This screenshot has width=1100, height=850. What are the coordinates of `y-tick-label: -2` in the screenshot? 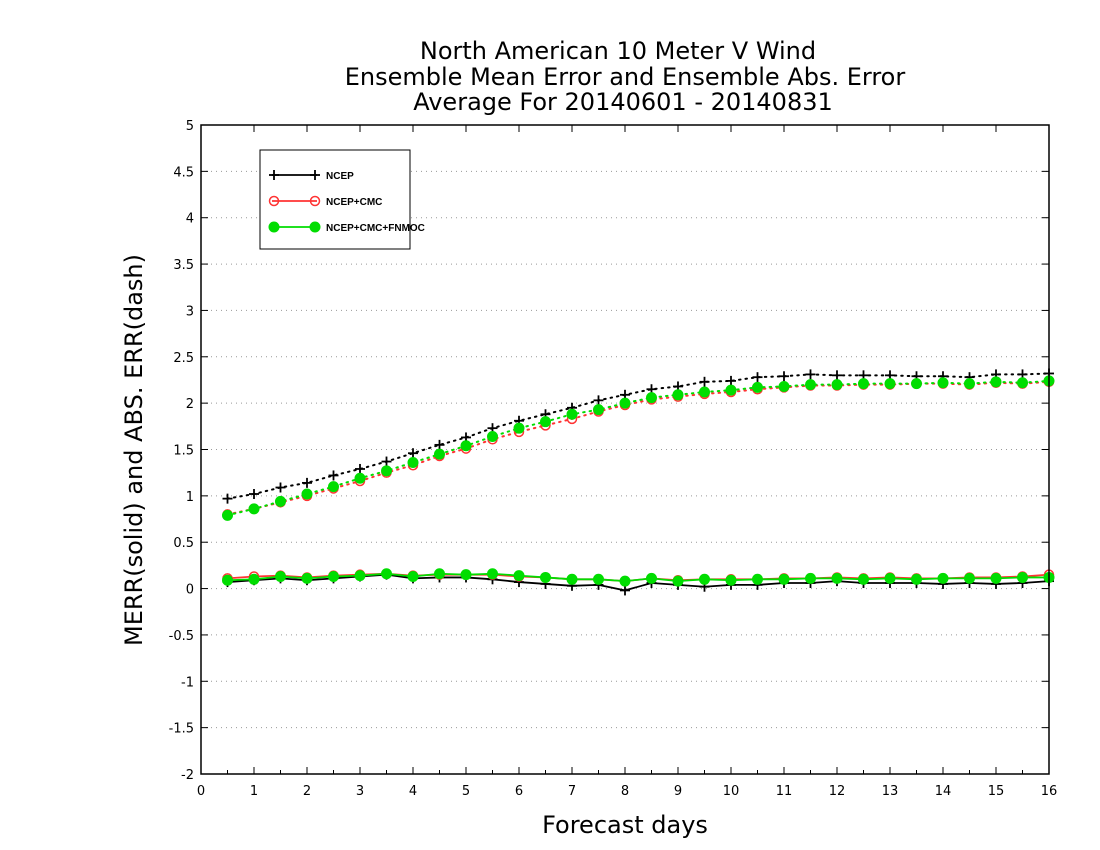 It's located at (187, 775).